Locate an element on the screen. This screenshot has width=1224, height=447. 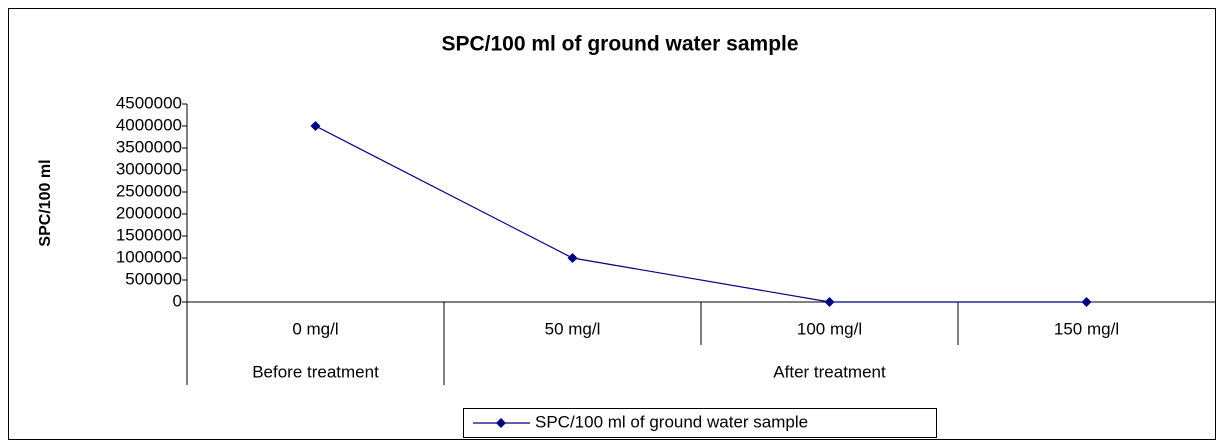
y-tick-label: 500000 is located at coordinates (153, 278).